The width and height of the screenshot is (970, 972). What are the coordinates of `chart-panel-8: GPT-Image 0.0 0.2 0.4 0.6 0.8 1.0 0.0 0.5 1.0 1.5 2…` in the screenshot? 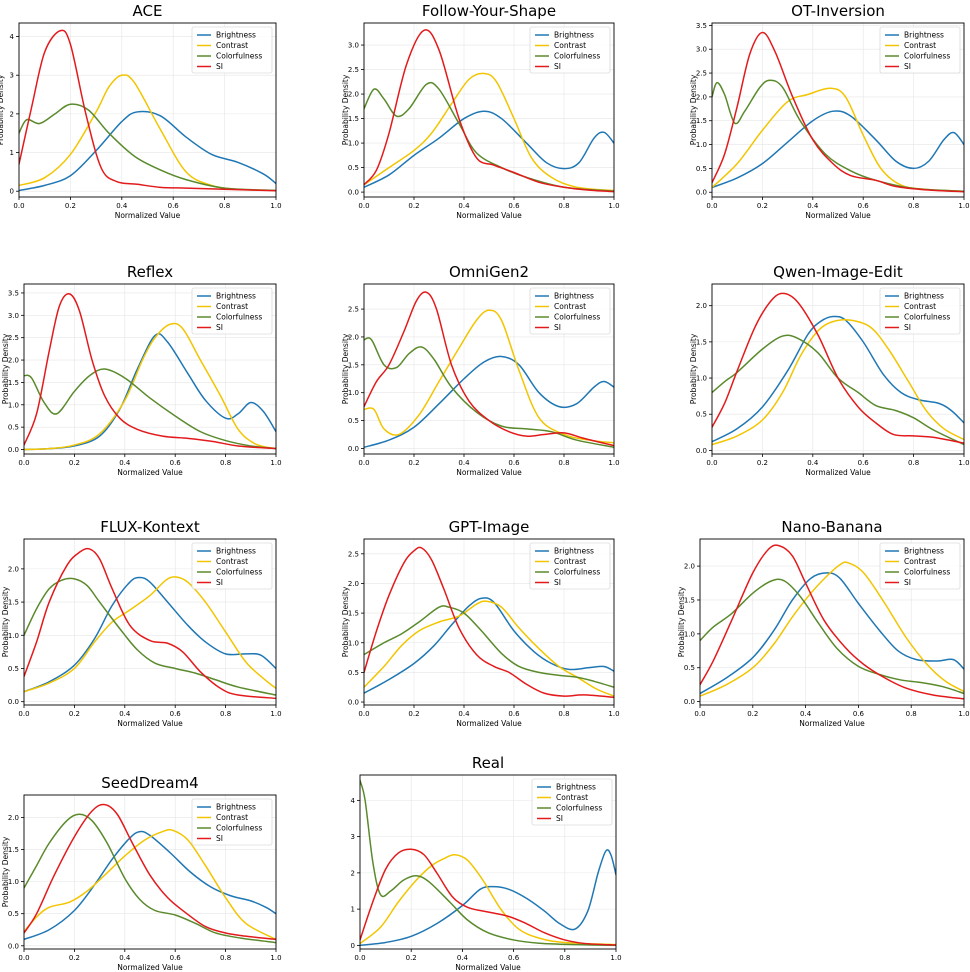 It's located at (480, 623).